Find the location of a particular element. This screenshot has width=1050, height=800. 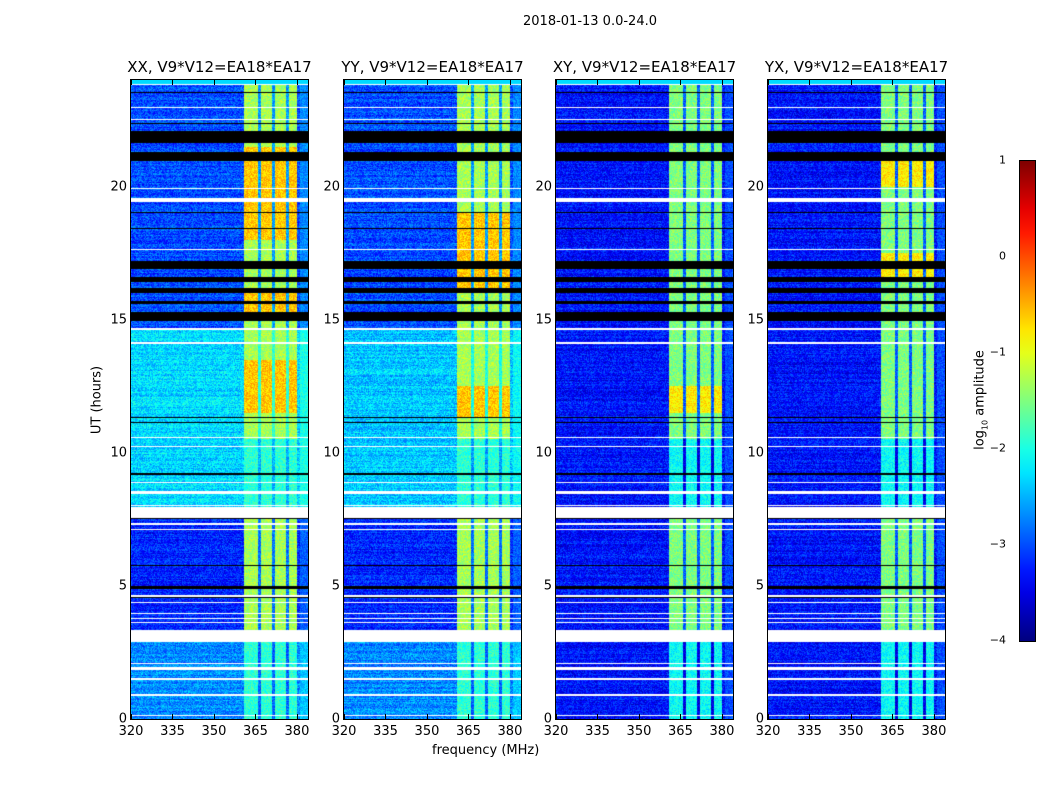

panel-title: YY, V9*V12=EA18*EA17 is located at coordinates (432, 67).